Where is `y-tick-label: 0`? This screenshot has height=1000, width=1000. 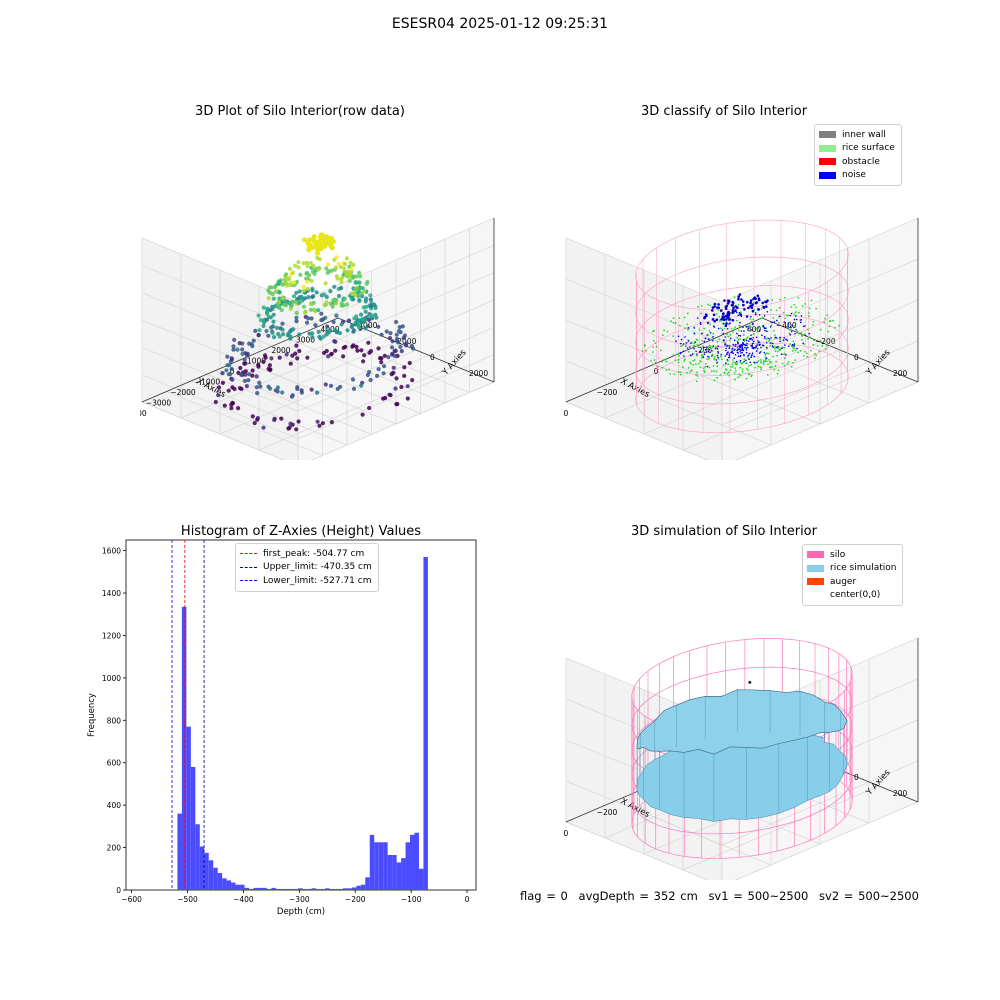 y-tick-label: 0 is located at coordinates (118, 890).